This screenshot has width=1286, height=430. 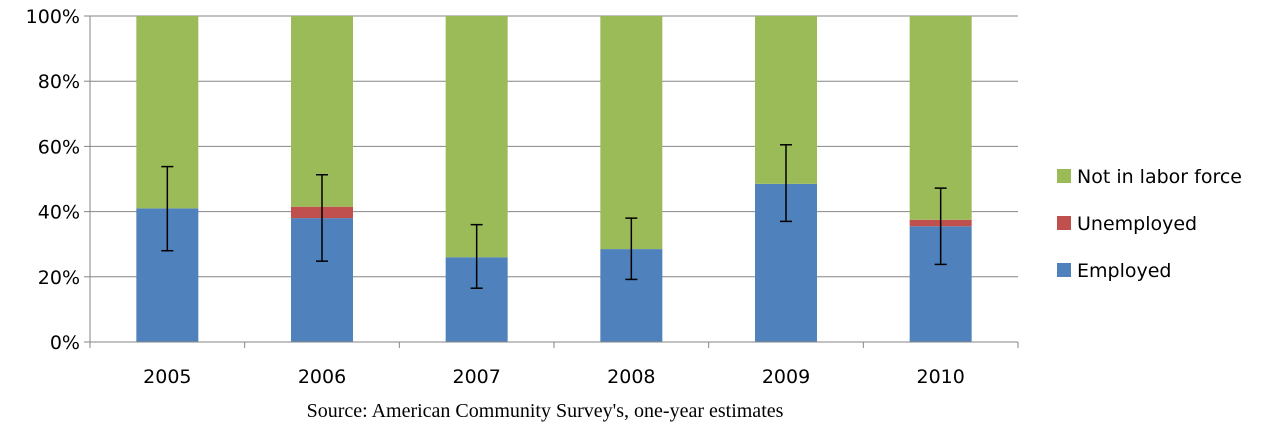 I want to click on y-tick-label: 20%, so click(x=59, y=278).